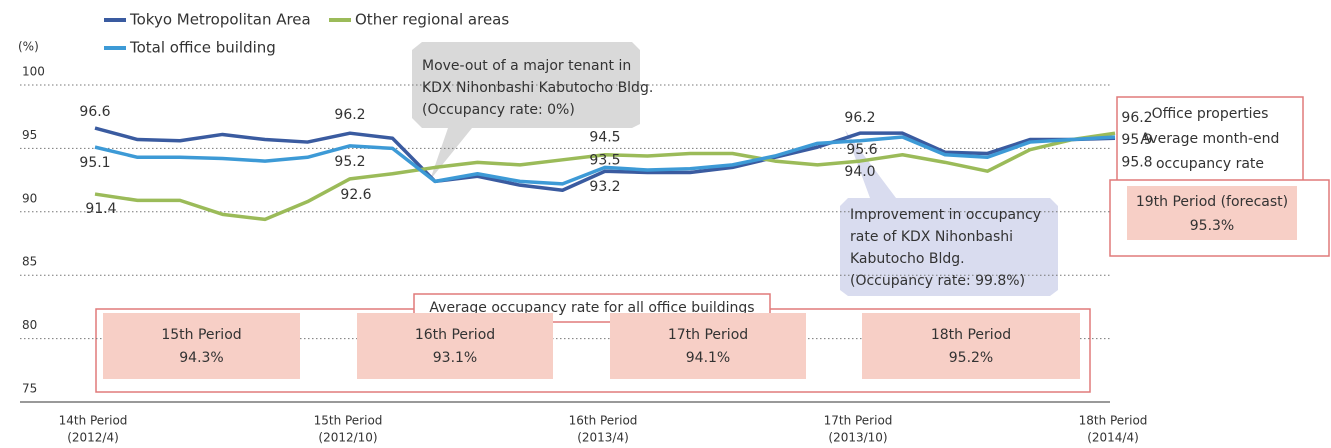  What do you see at coordinates (859, 172) in the screenshot?
I see `value-label: 94.0` at bounding box center [859, 172].